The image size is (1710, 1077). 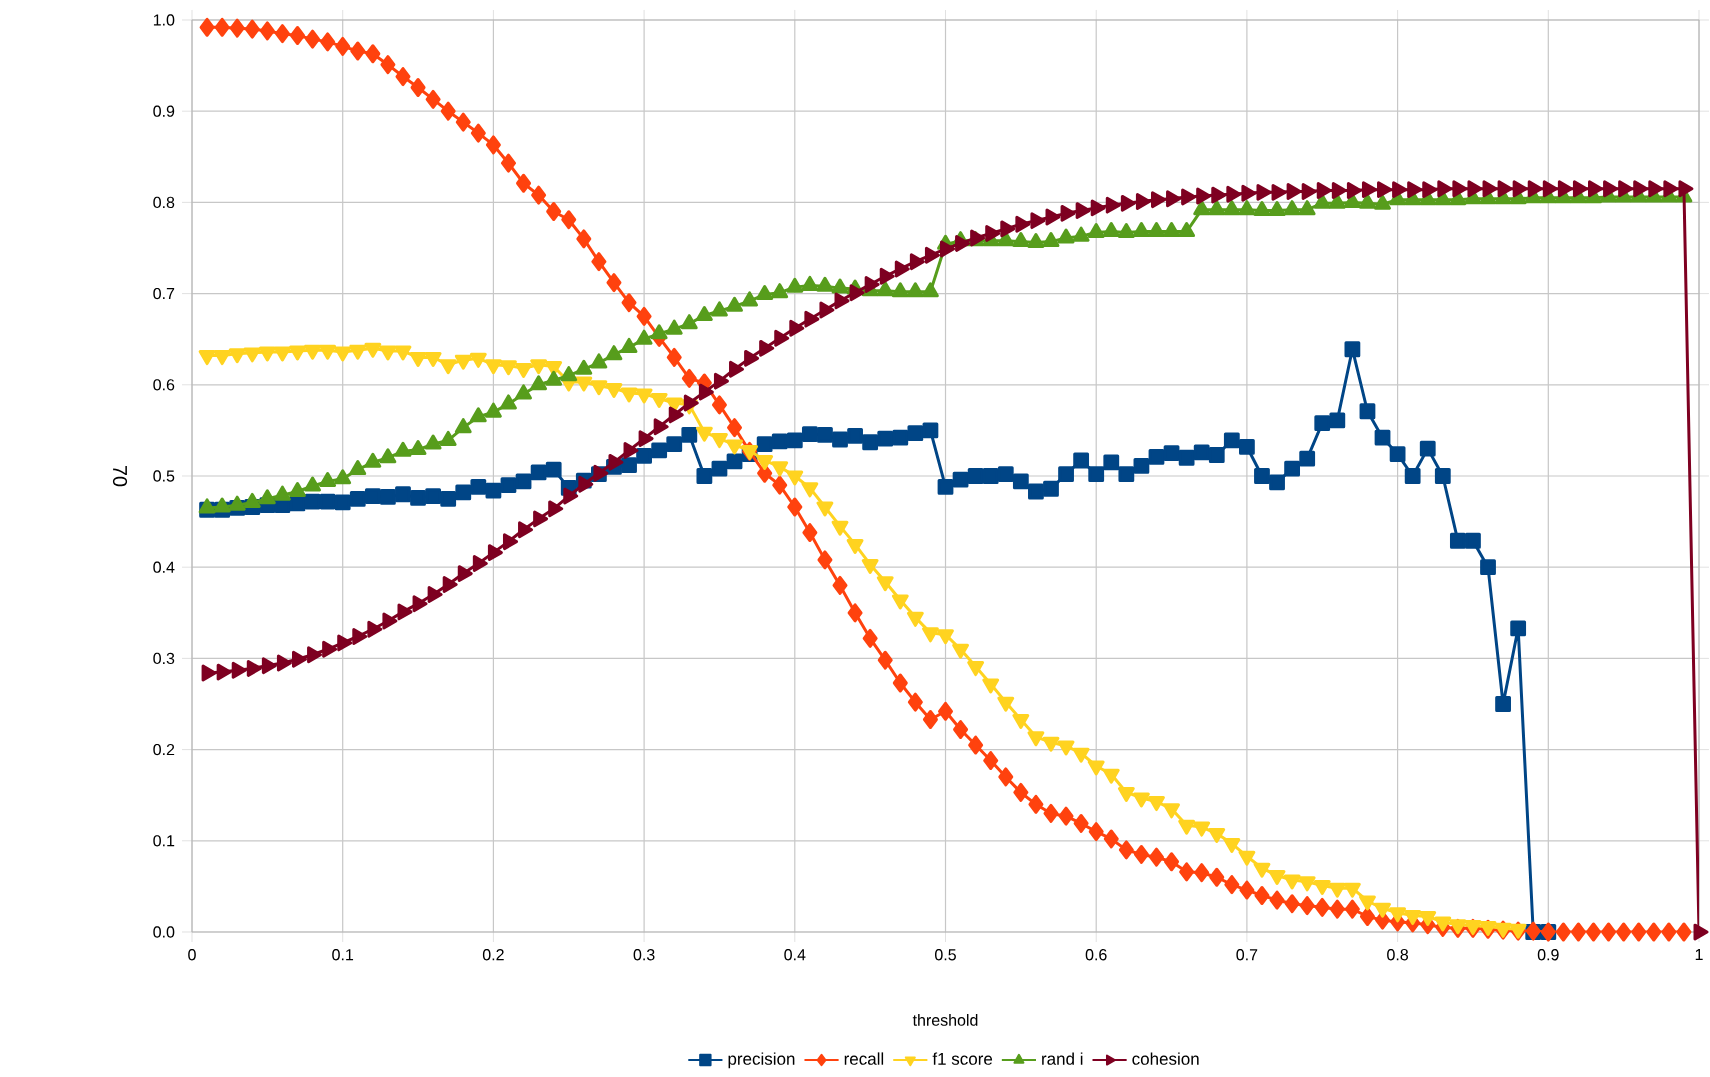 I want to click on legend-label: precision, so click(x=761, y=1060).